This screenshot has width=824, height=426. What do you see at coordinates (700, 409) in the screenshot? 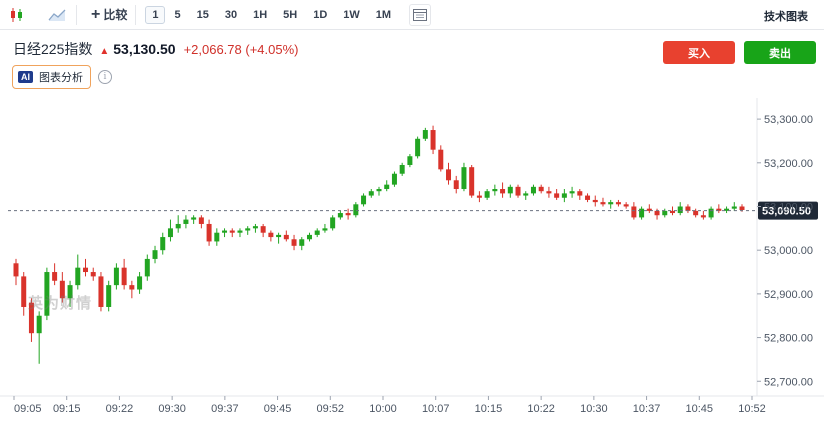
I see `x-tick-label: 10:45` at bounding box center [700, 409].